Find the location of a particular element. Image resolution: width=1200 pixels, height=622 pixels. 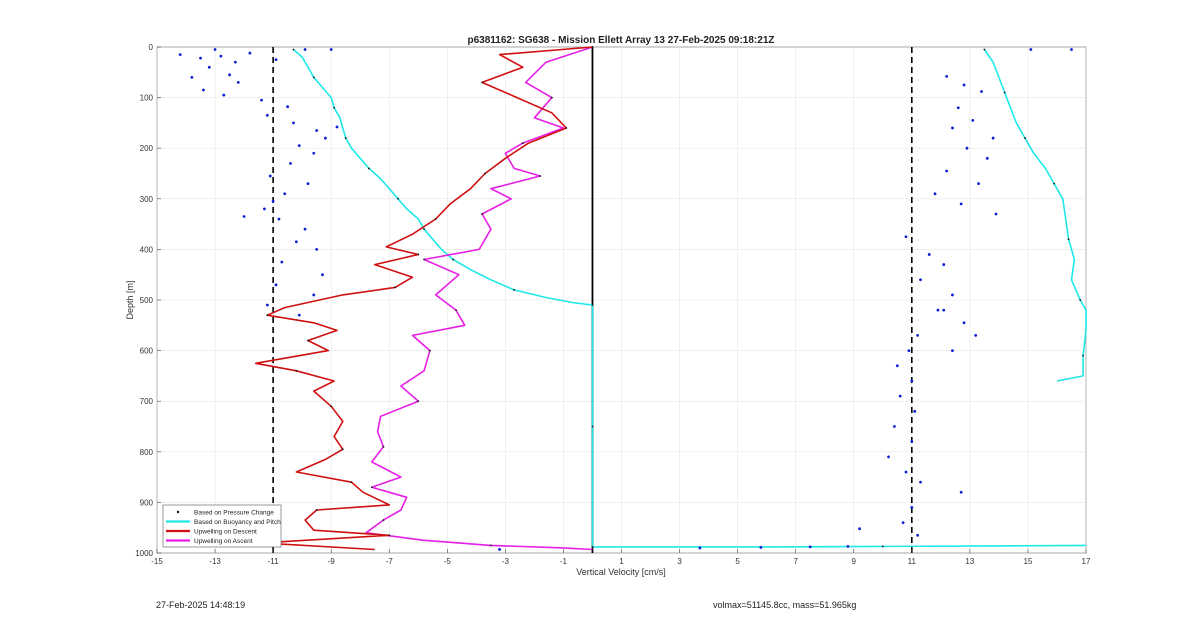

y-tick-label: 1000 is located at coordinates (144, 553).